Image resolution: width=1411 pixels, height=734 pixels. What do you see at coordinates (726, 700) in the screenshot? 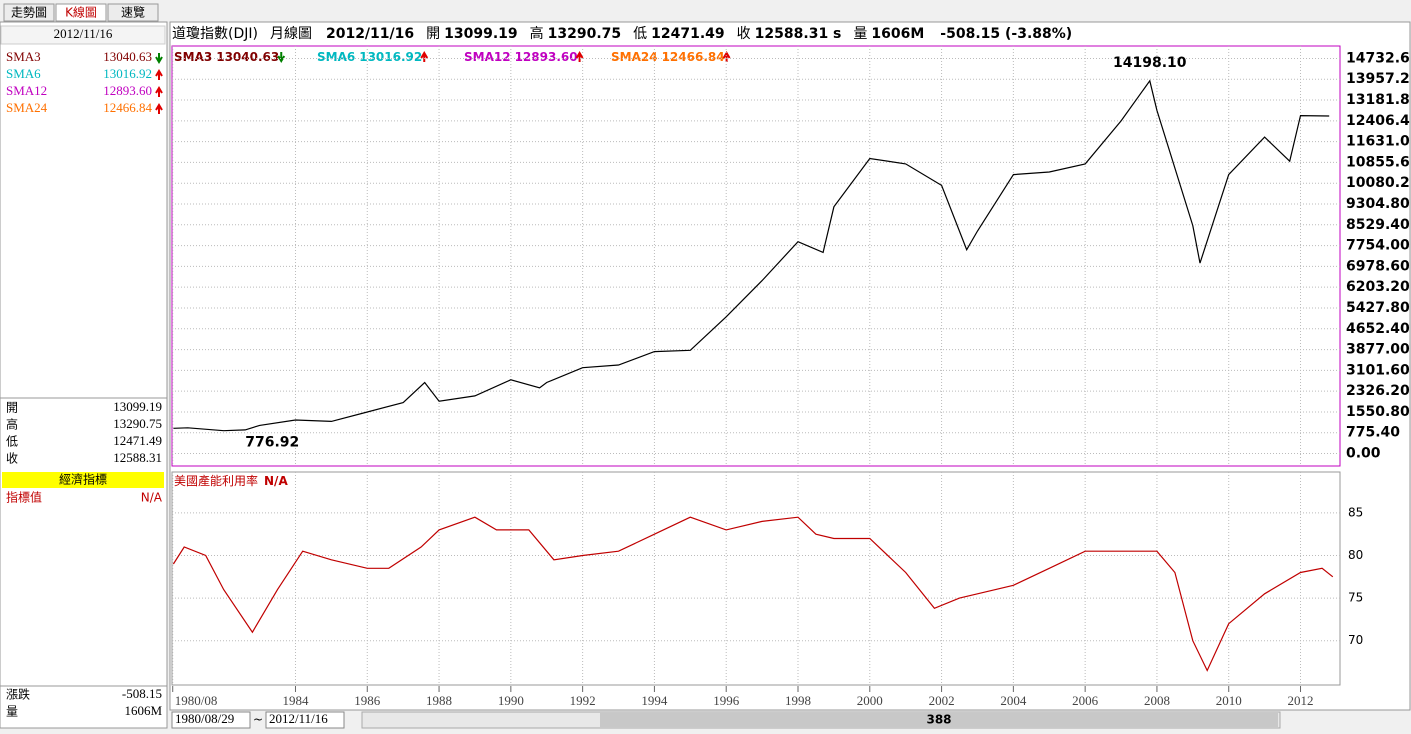
I see `x-tick-label: 1996` at bounding box center [726, 700].